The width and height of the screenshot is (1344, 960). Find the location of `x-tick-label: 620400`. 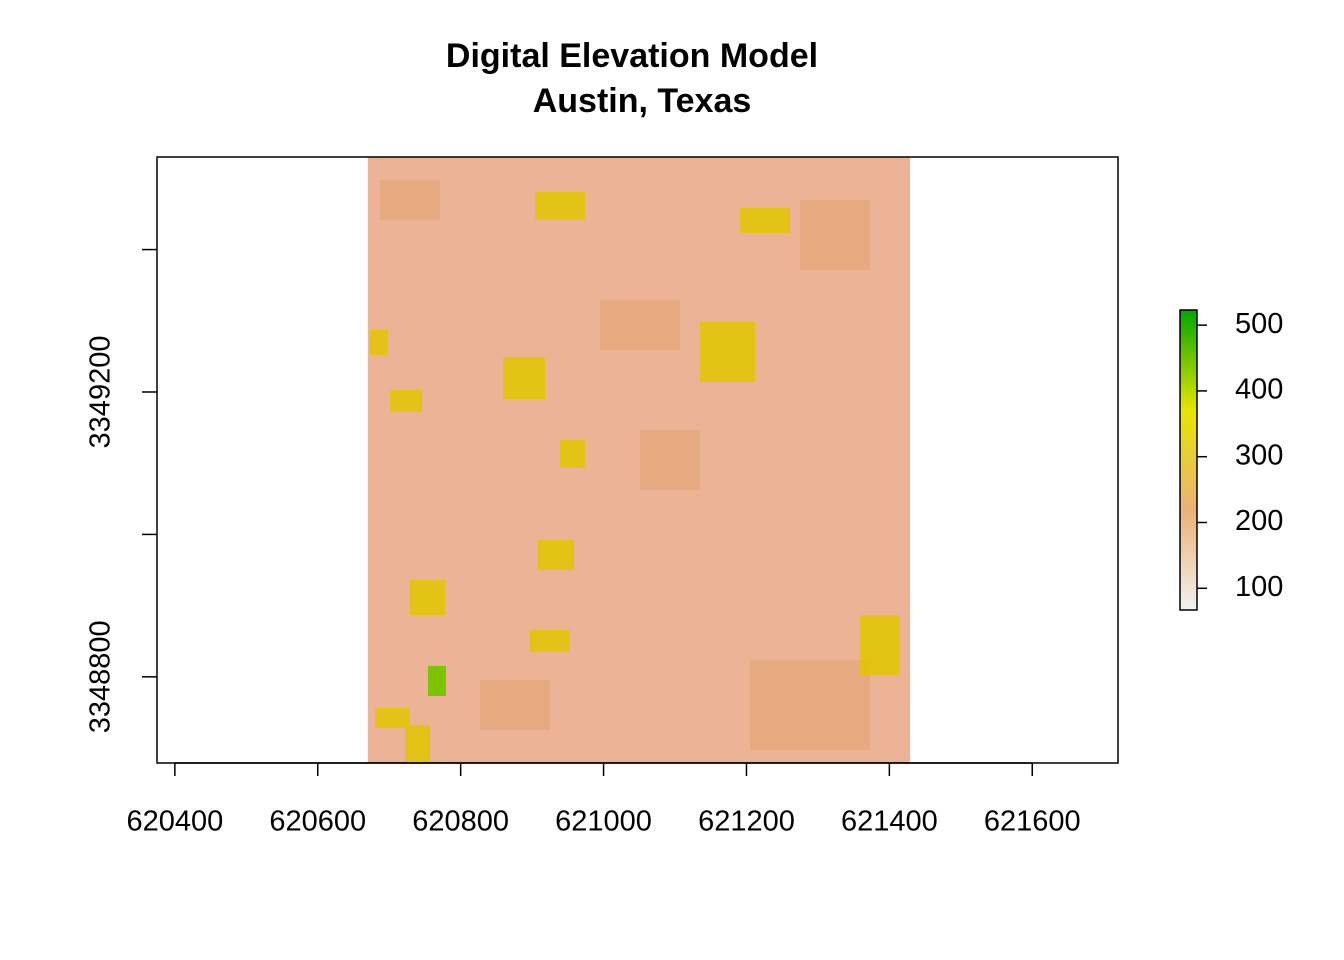

x-tick-label: 620400 is located at coordinates (174, 822).